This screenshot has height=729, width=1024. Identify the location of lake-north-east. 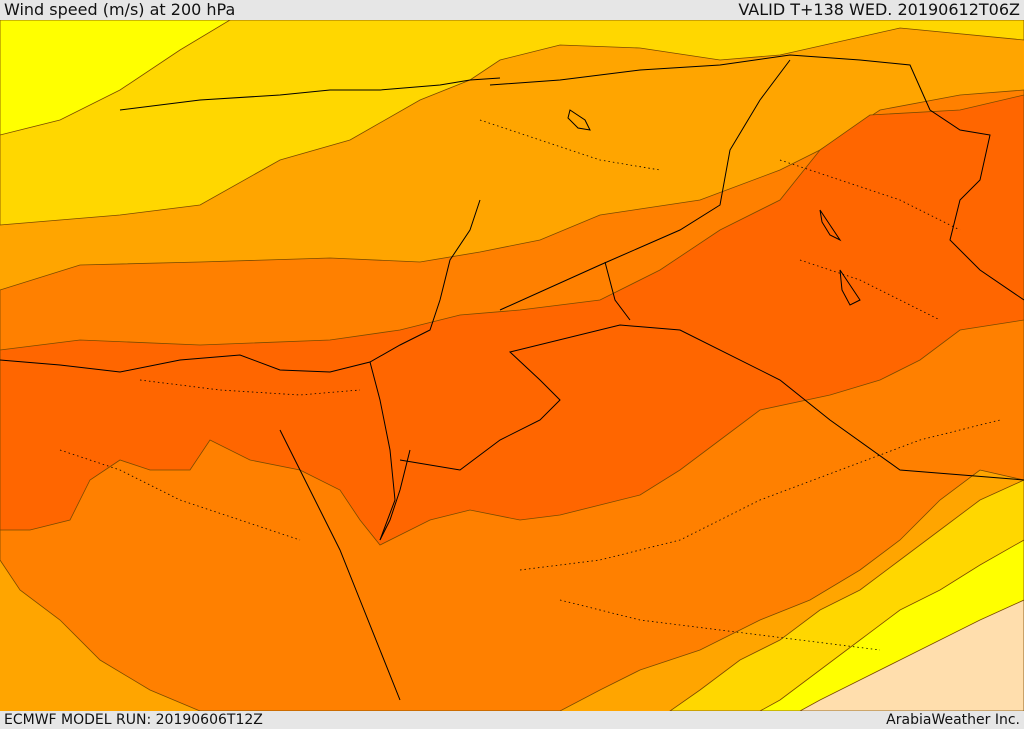
(830, 225).